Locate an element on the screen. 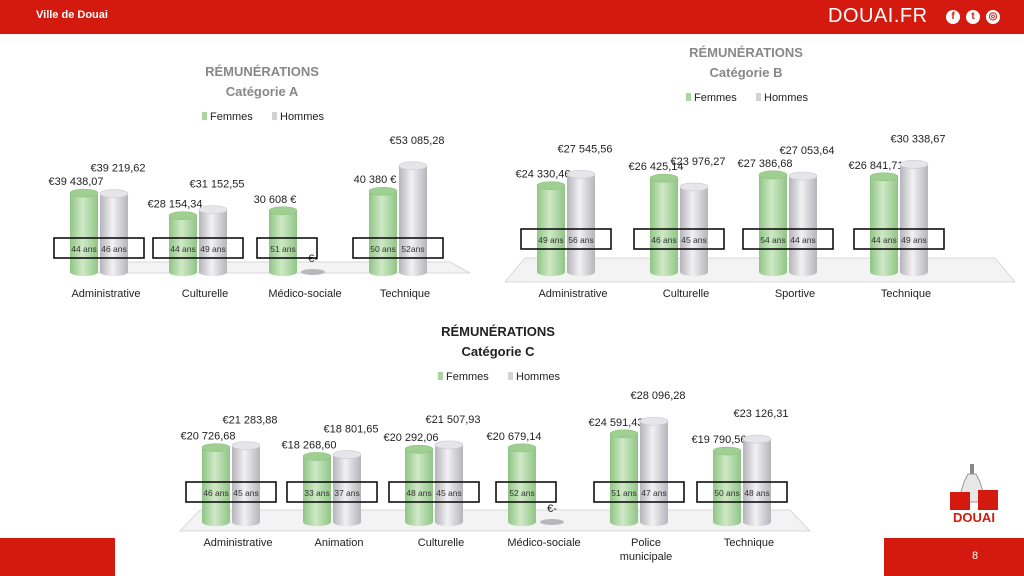 The image size is (1024, 576). category-label: municipale is located at coordinates (646, 557).